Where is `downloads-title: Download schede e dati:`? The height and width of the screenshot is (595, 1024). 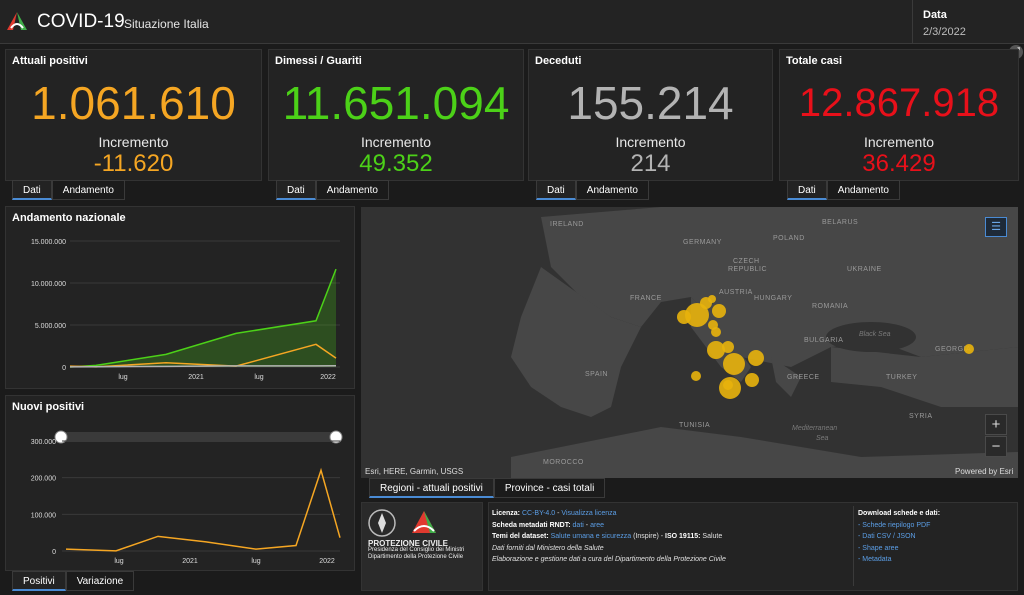 downloads-title: Download schede e dati: is located at coordinates (899, 513).